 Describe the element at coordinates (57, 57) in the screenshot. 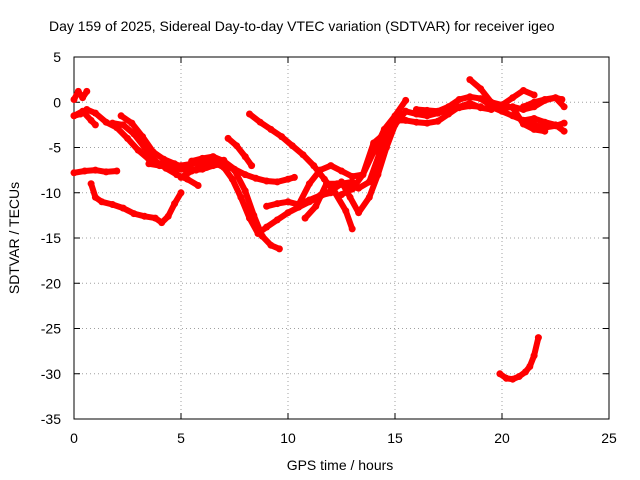

I see `y-tick-label: 5` at that location.